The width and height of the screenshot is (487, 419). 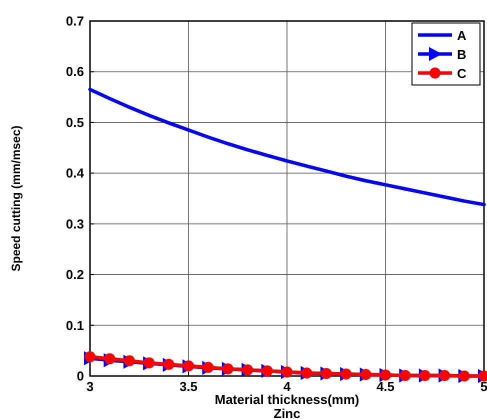 What do you see at coordinates (75, 122) in the screenshot?
I see `y-tick-label: 0.5` at bounding box center [75, 122].